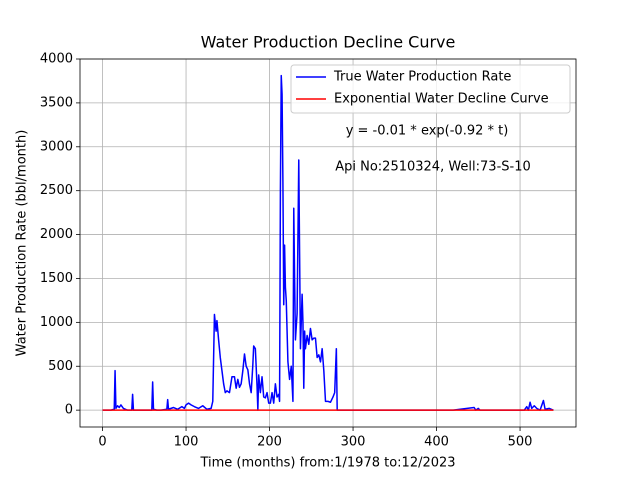 Image resolution: width=640 pixels, height=480 pixels. I want to click on y-tick-label: 3000, so click(56, 146).